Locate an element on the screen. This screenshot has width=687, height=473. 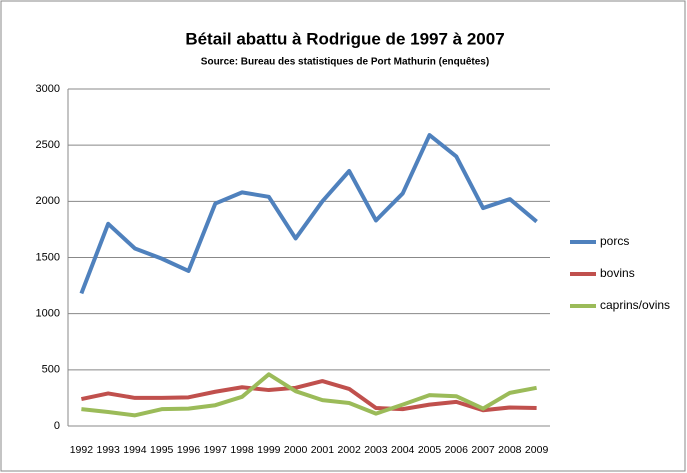
x-tick-label: 2009 is located at coordinates (537, 450).